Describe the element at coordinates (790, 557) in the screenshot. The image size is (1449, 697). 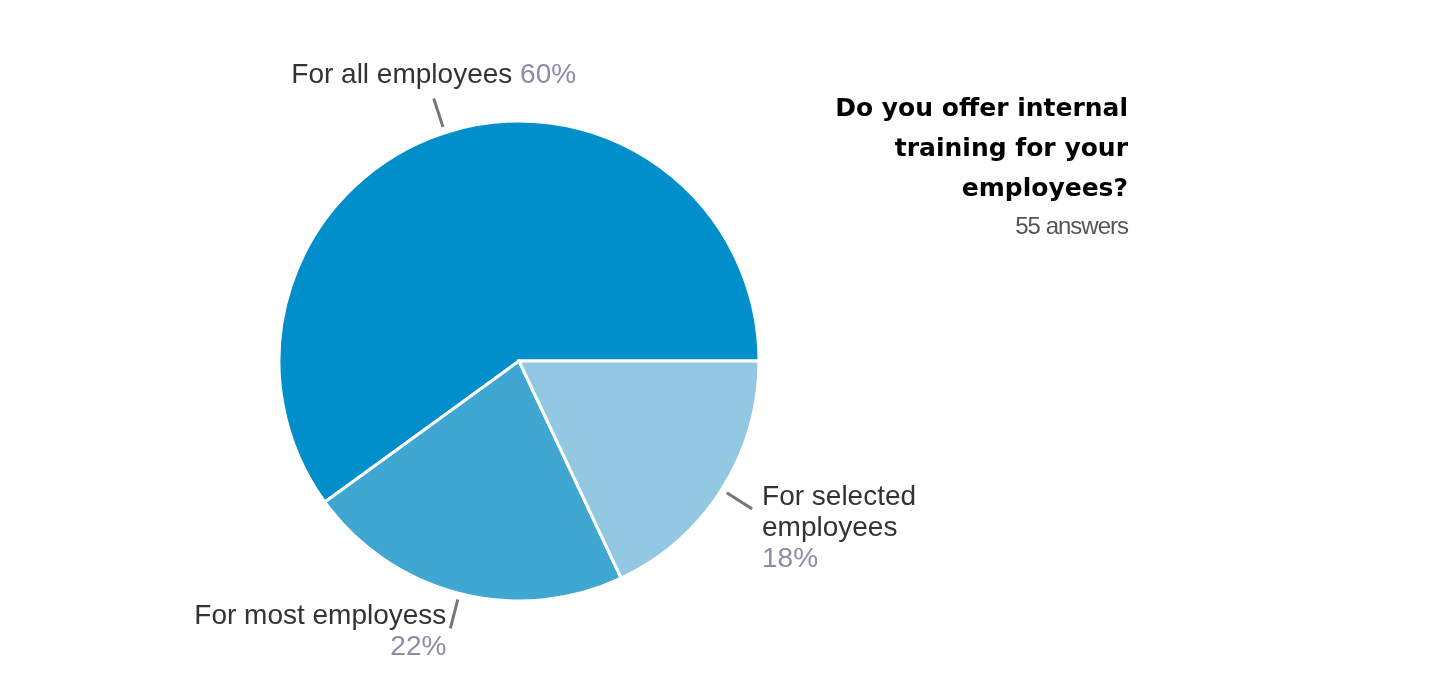
I see `data-label: 18%` at that location.